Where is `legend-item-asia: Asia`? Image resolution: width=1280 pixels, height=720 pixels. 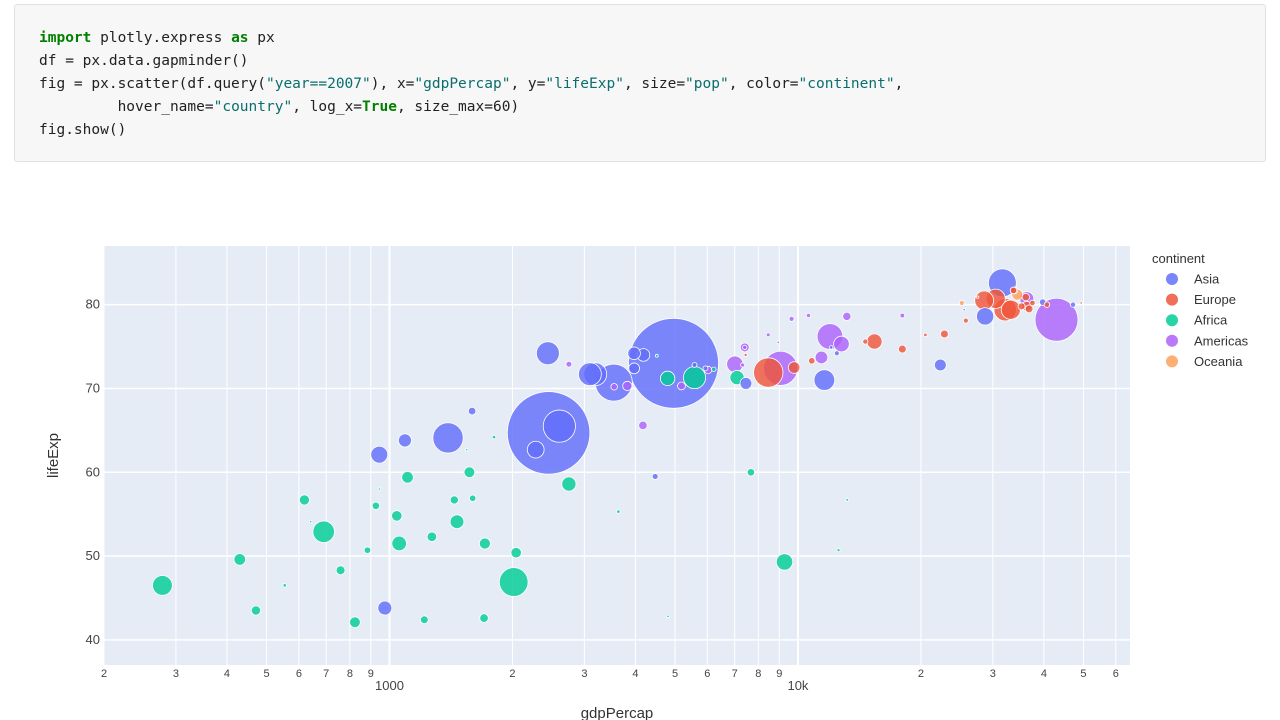
legend-item-asia: Asia is located at coordinates (1193, 279).